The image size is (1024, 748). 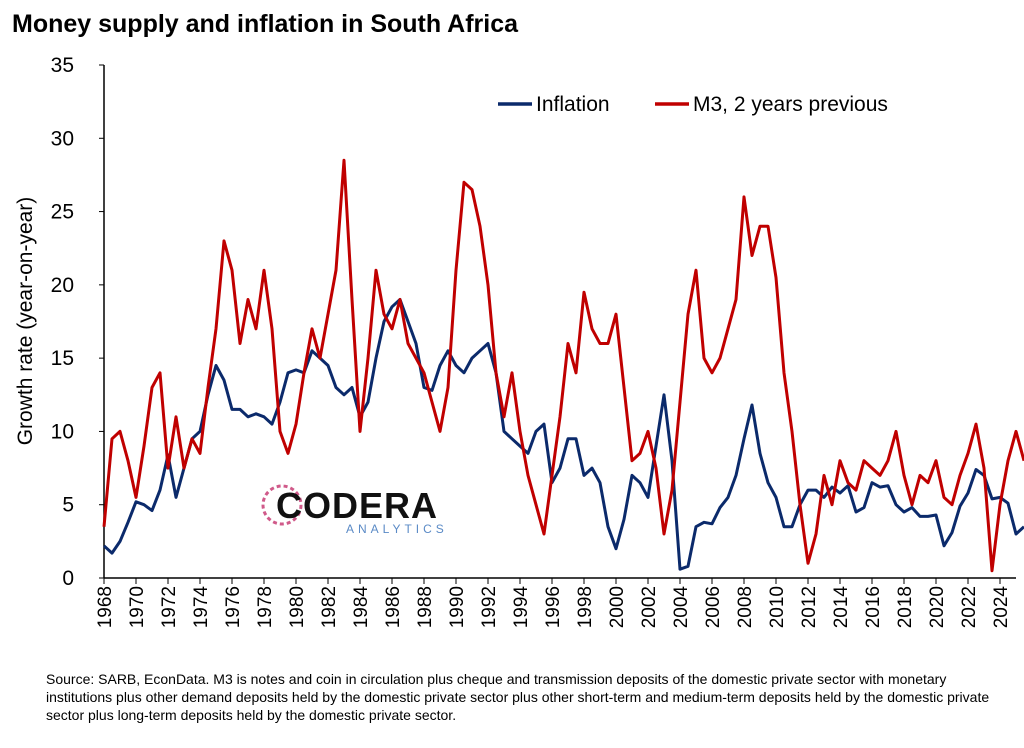 I want to click on x-tick-label: 1984, so click(x=361, y=607).